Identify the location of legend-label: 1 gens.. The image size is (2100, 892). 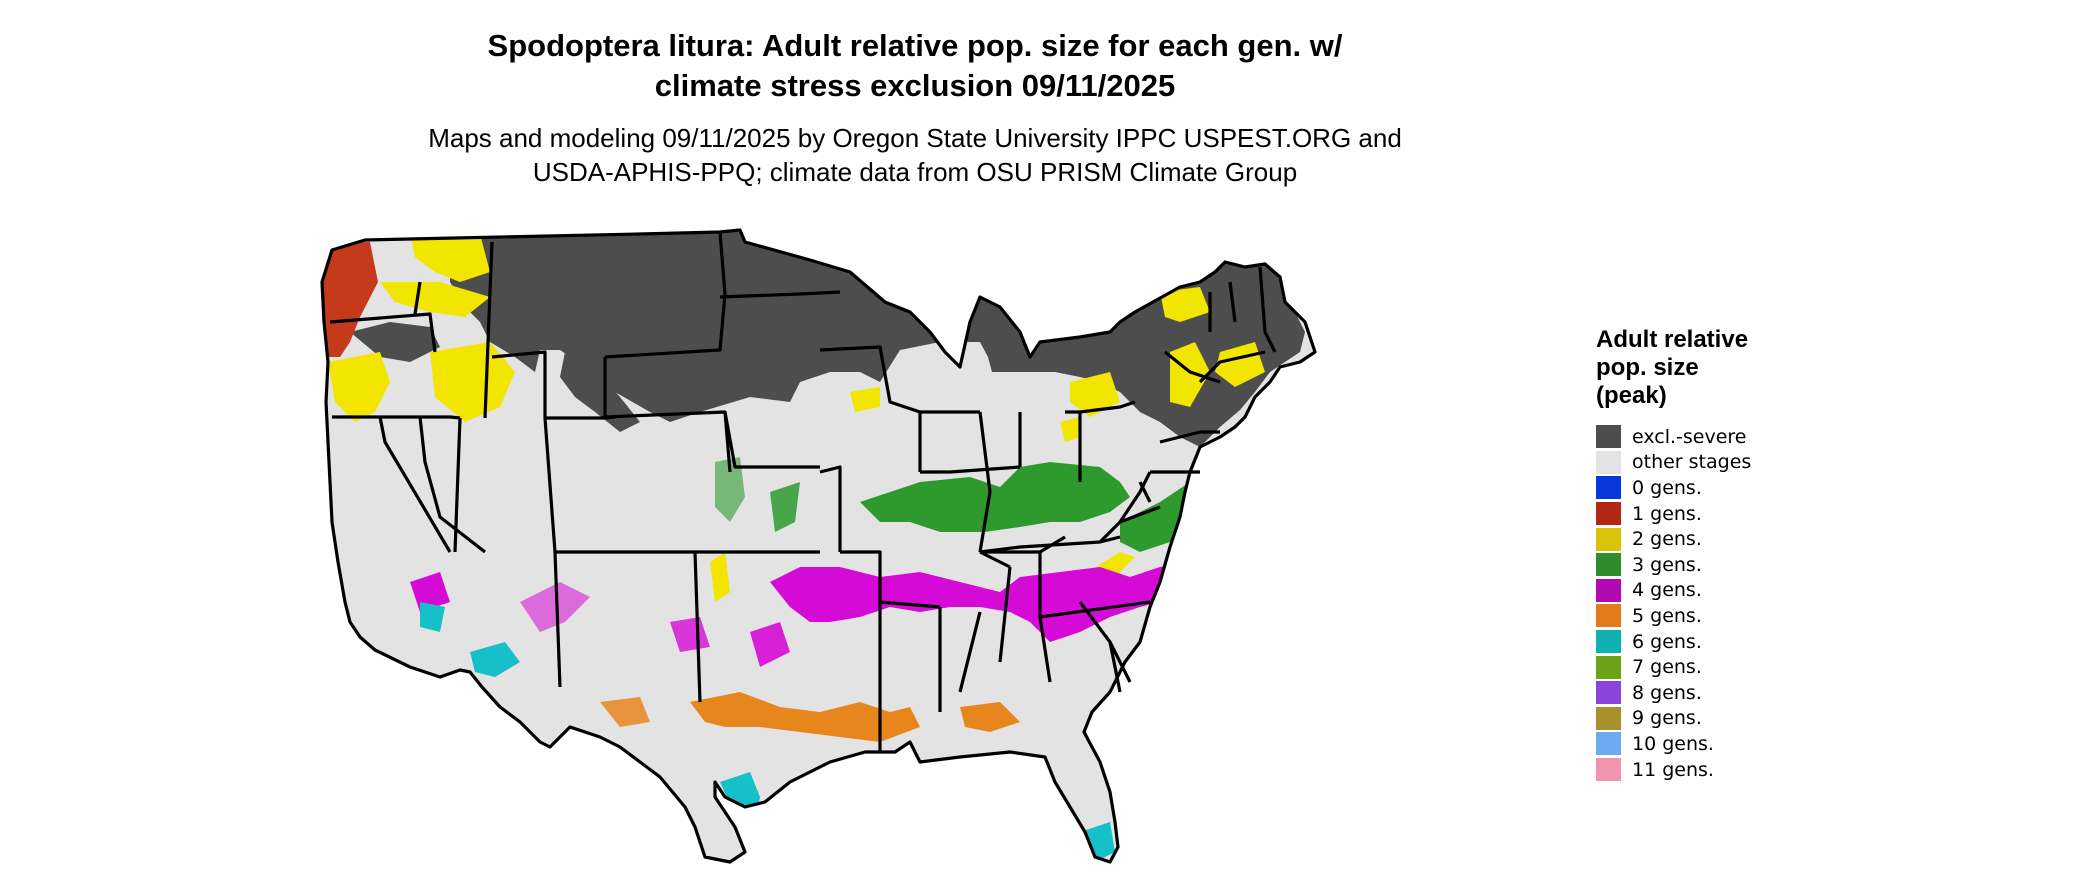
(1667, 513).